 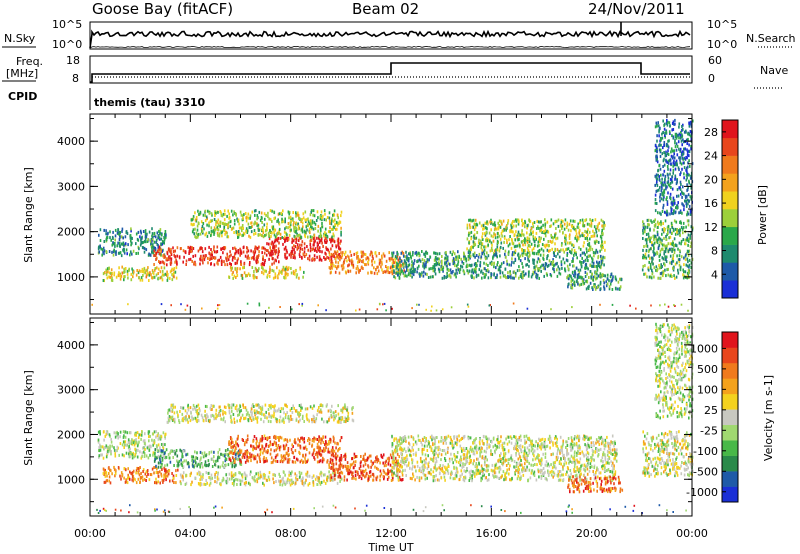 I want to click on nave-tick-high: 60, so click(x=715, y=60).